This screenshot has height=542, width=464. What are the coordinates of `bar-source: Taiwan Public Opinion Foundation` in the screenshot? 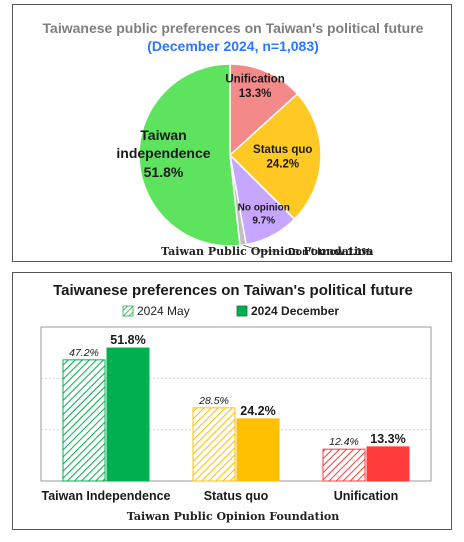 It's located at (233, 516).